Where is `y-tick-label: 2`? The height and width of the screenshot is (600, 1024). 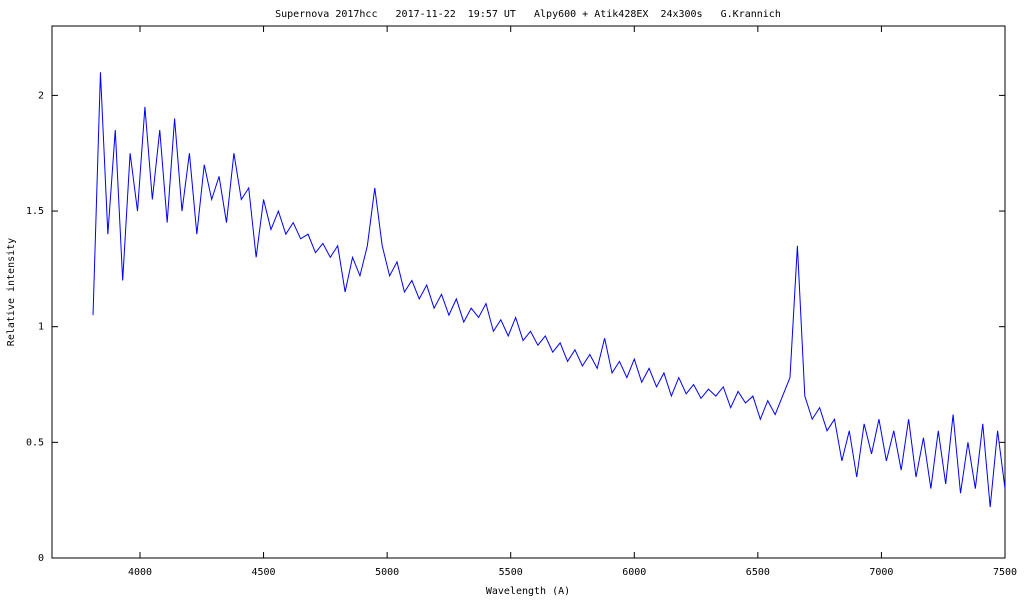
y-tick-label: 2 is located at coordinates (41, 95).